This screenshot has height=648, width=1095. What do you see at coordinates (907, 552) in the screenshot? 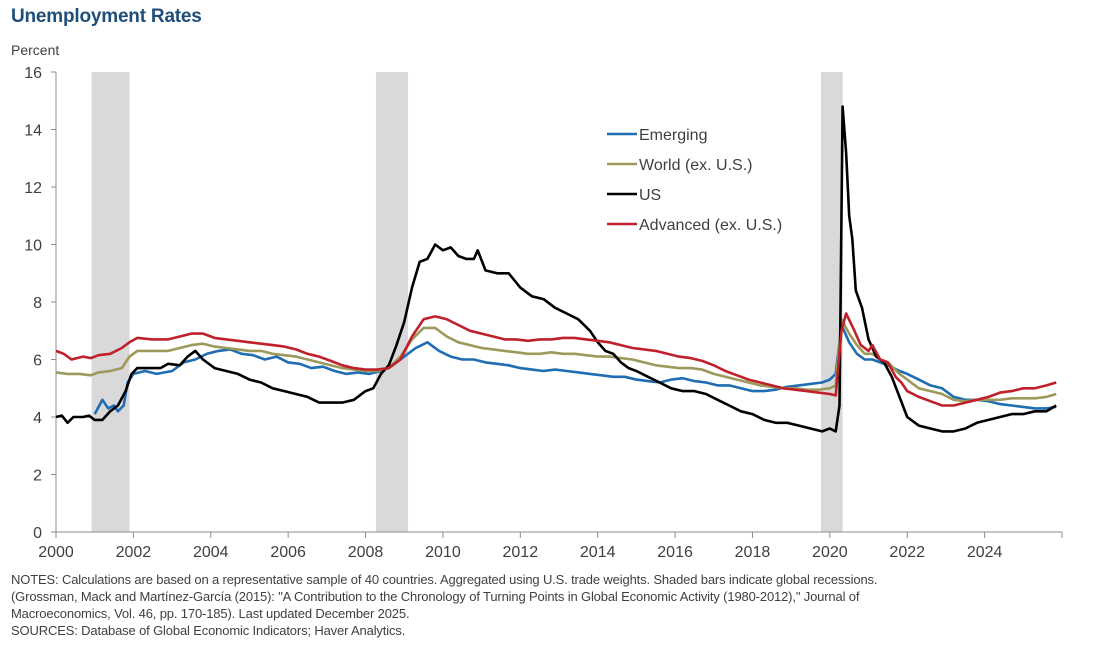
I see `x-tick-label: 2022` at bounding box center [907, 552].